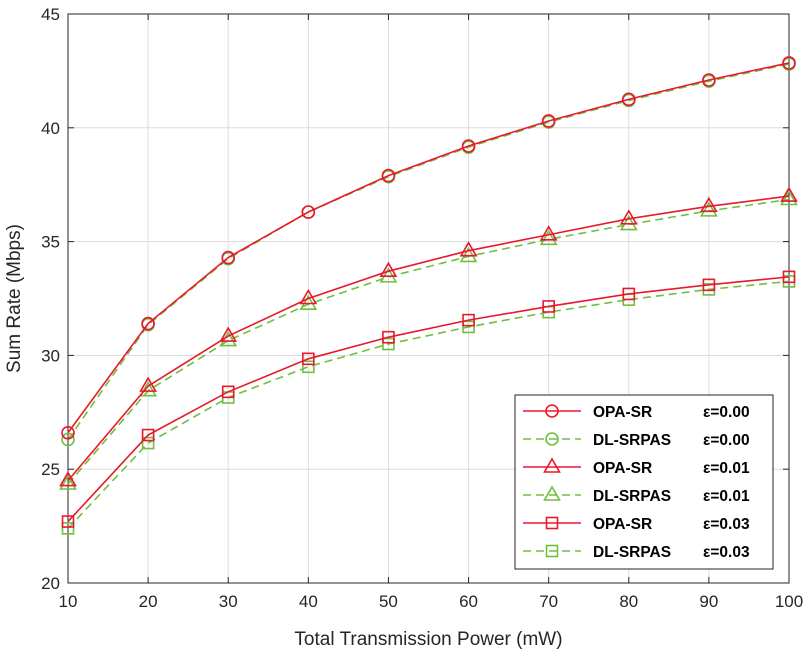 This screenshot has width=810, height=655. Describe the element at coordinates (428, 639) in the screenshot. I see `x-axis-title: Total Transmission Power (mW)` at that location.